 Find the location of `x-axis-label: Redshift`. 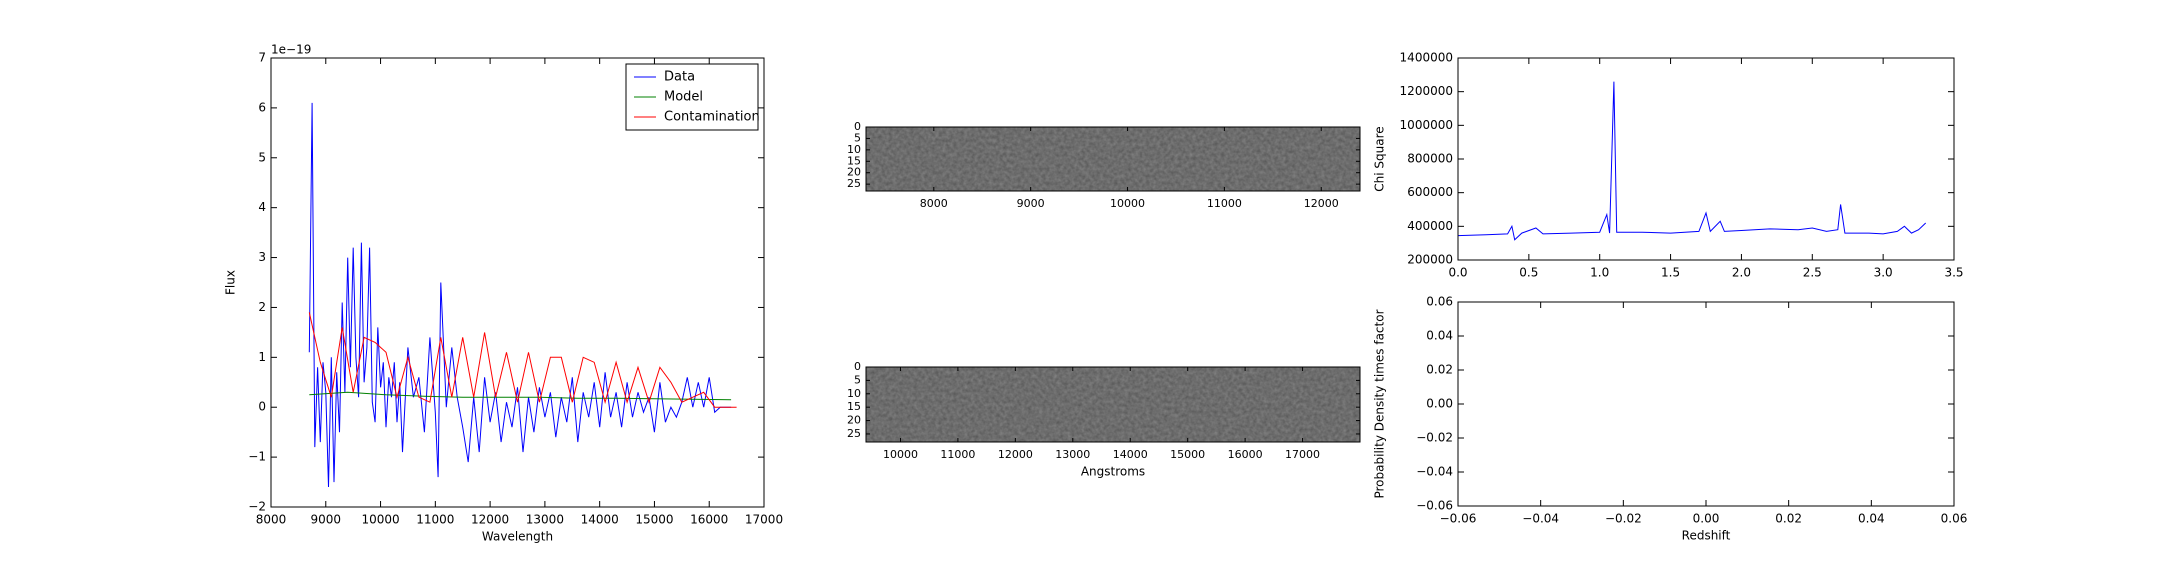

x-axis-label: Redshift is located at coordinates (1706, 536).